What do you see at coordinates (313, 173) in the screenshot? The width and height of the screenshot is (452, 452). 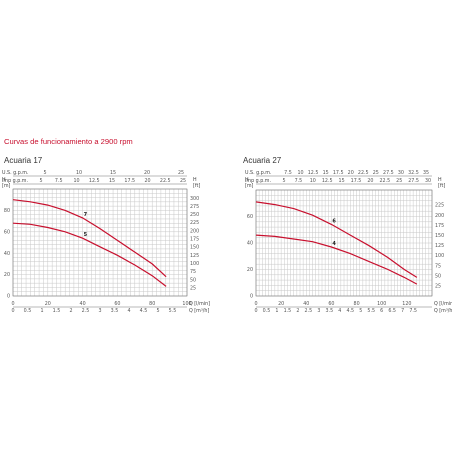 I see `us-gpm-tick: 12.5` at bounding box center [313, 173].